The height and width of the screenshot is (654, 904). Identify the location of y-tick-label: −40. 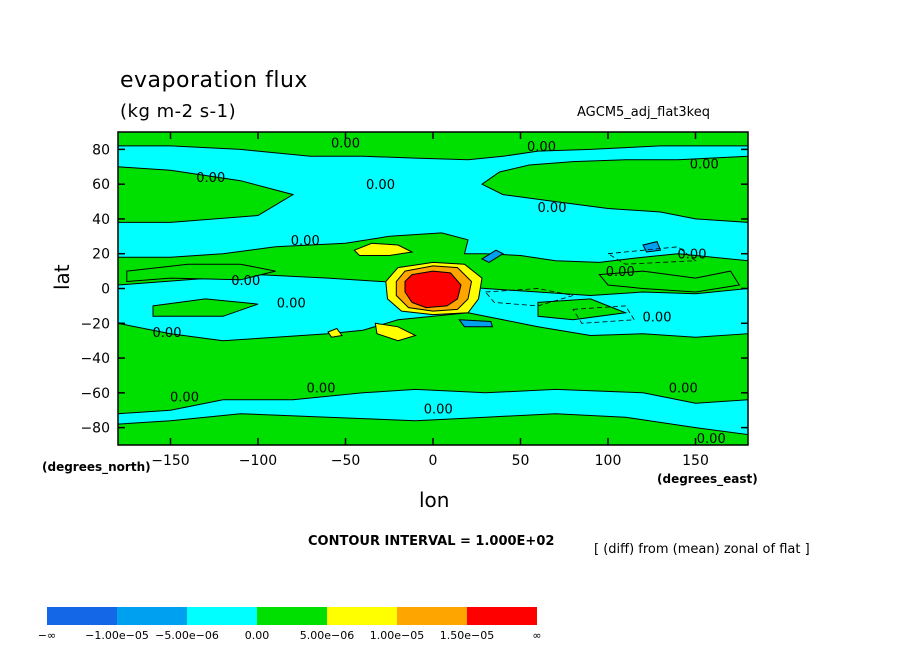
(95, 359).